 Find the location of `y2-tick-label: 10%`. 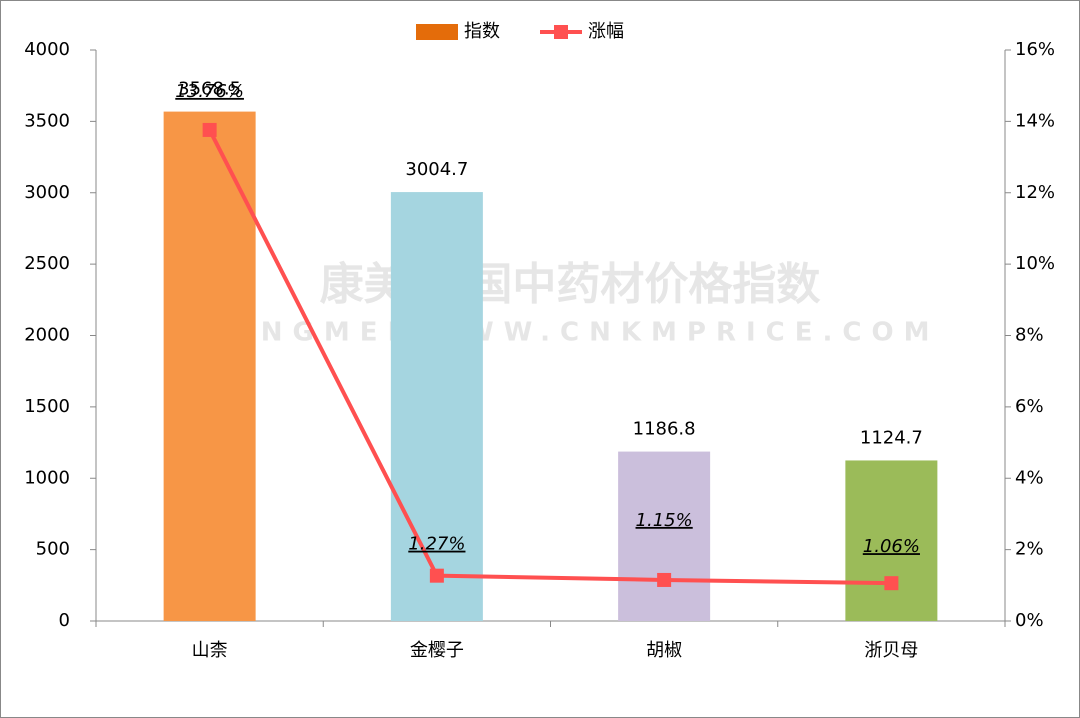

y2-tick-label: 10% is located at coordinates (1035, 263).